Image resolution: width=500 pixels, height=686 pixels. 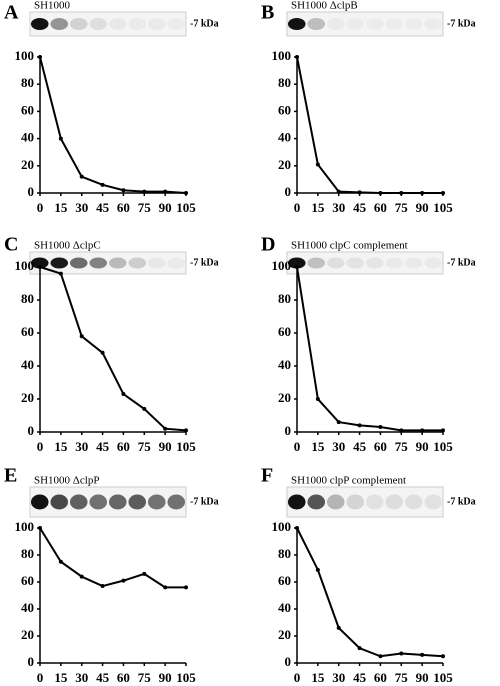 I want to click on panel-letter: D, so click(x=268, y=245).